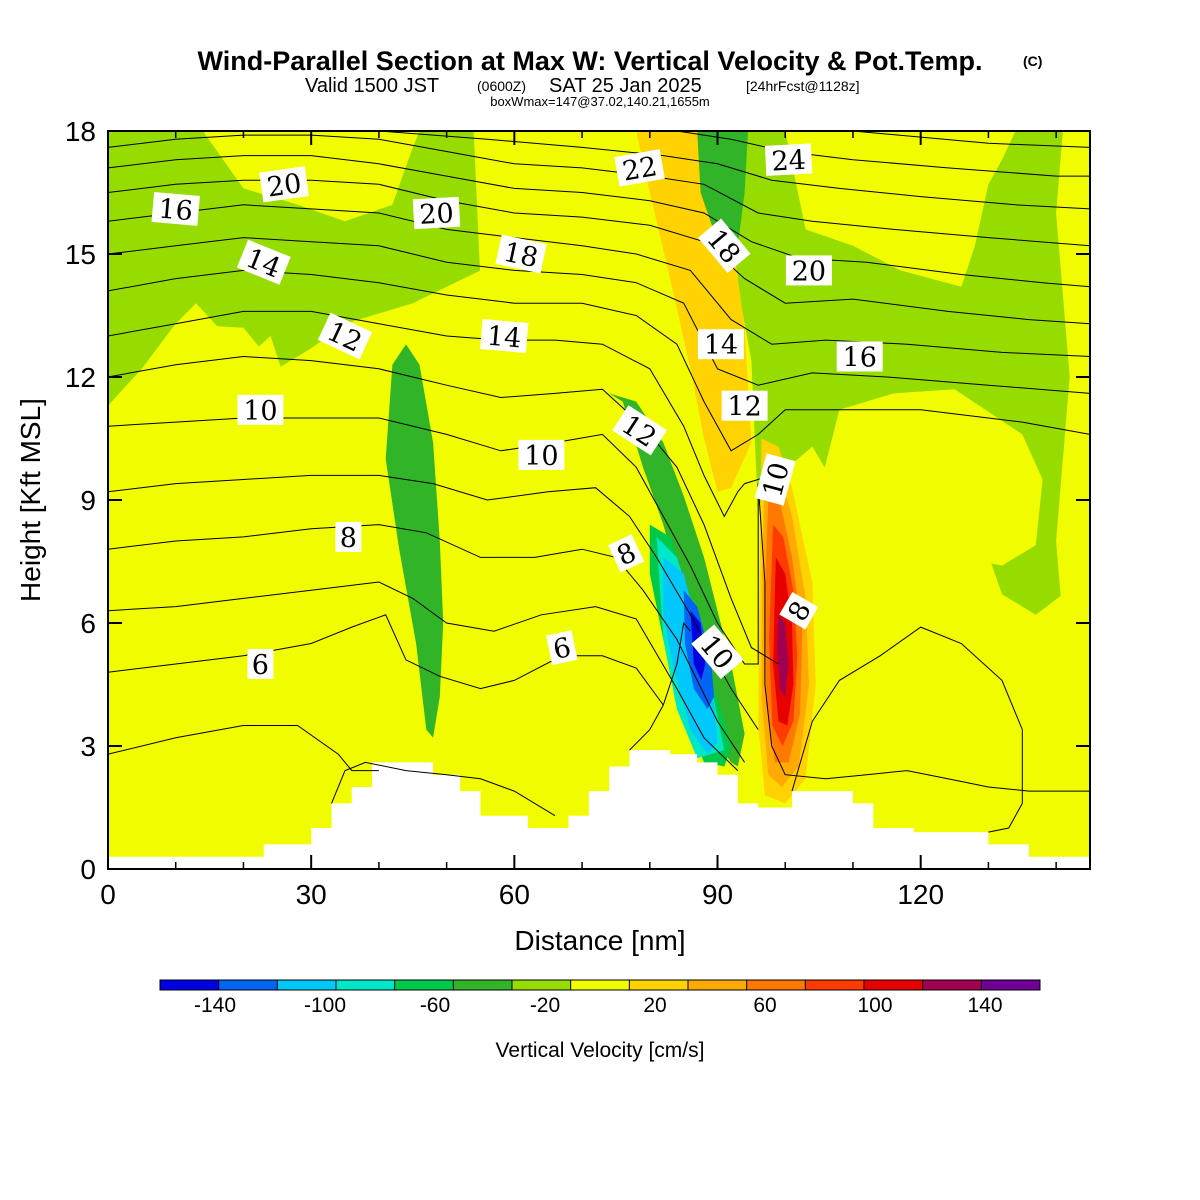 This screenshot has height=1200, width=1200. I want to click on copyright-mark: (C), so click(1032, 61).